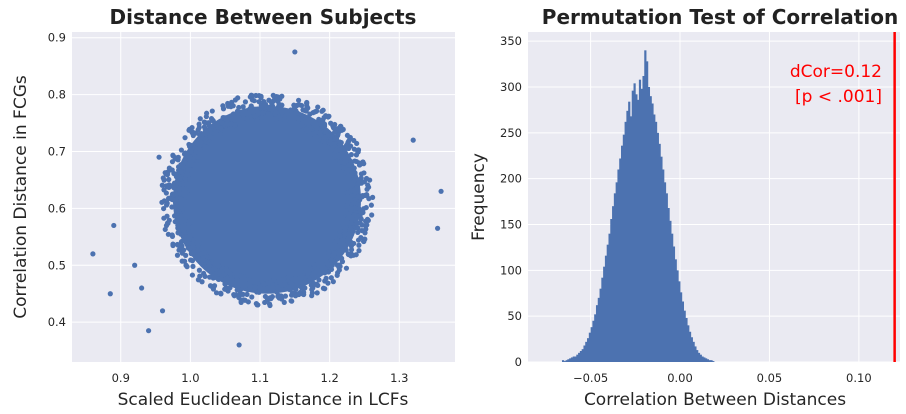 This screenshot has height=414, width=906. I want to click on scatter-title: Distance Between Subjects, so click(263, 17).